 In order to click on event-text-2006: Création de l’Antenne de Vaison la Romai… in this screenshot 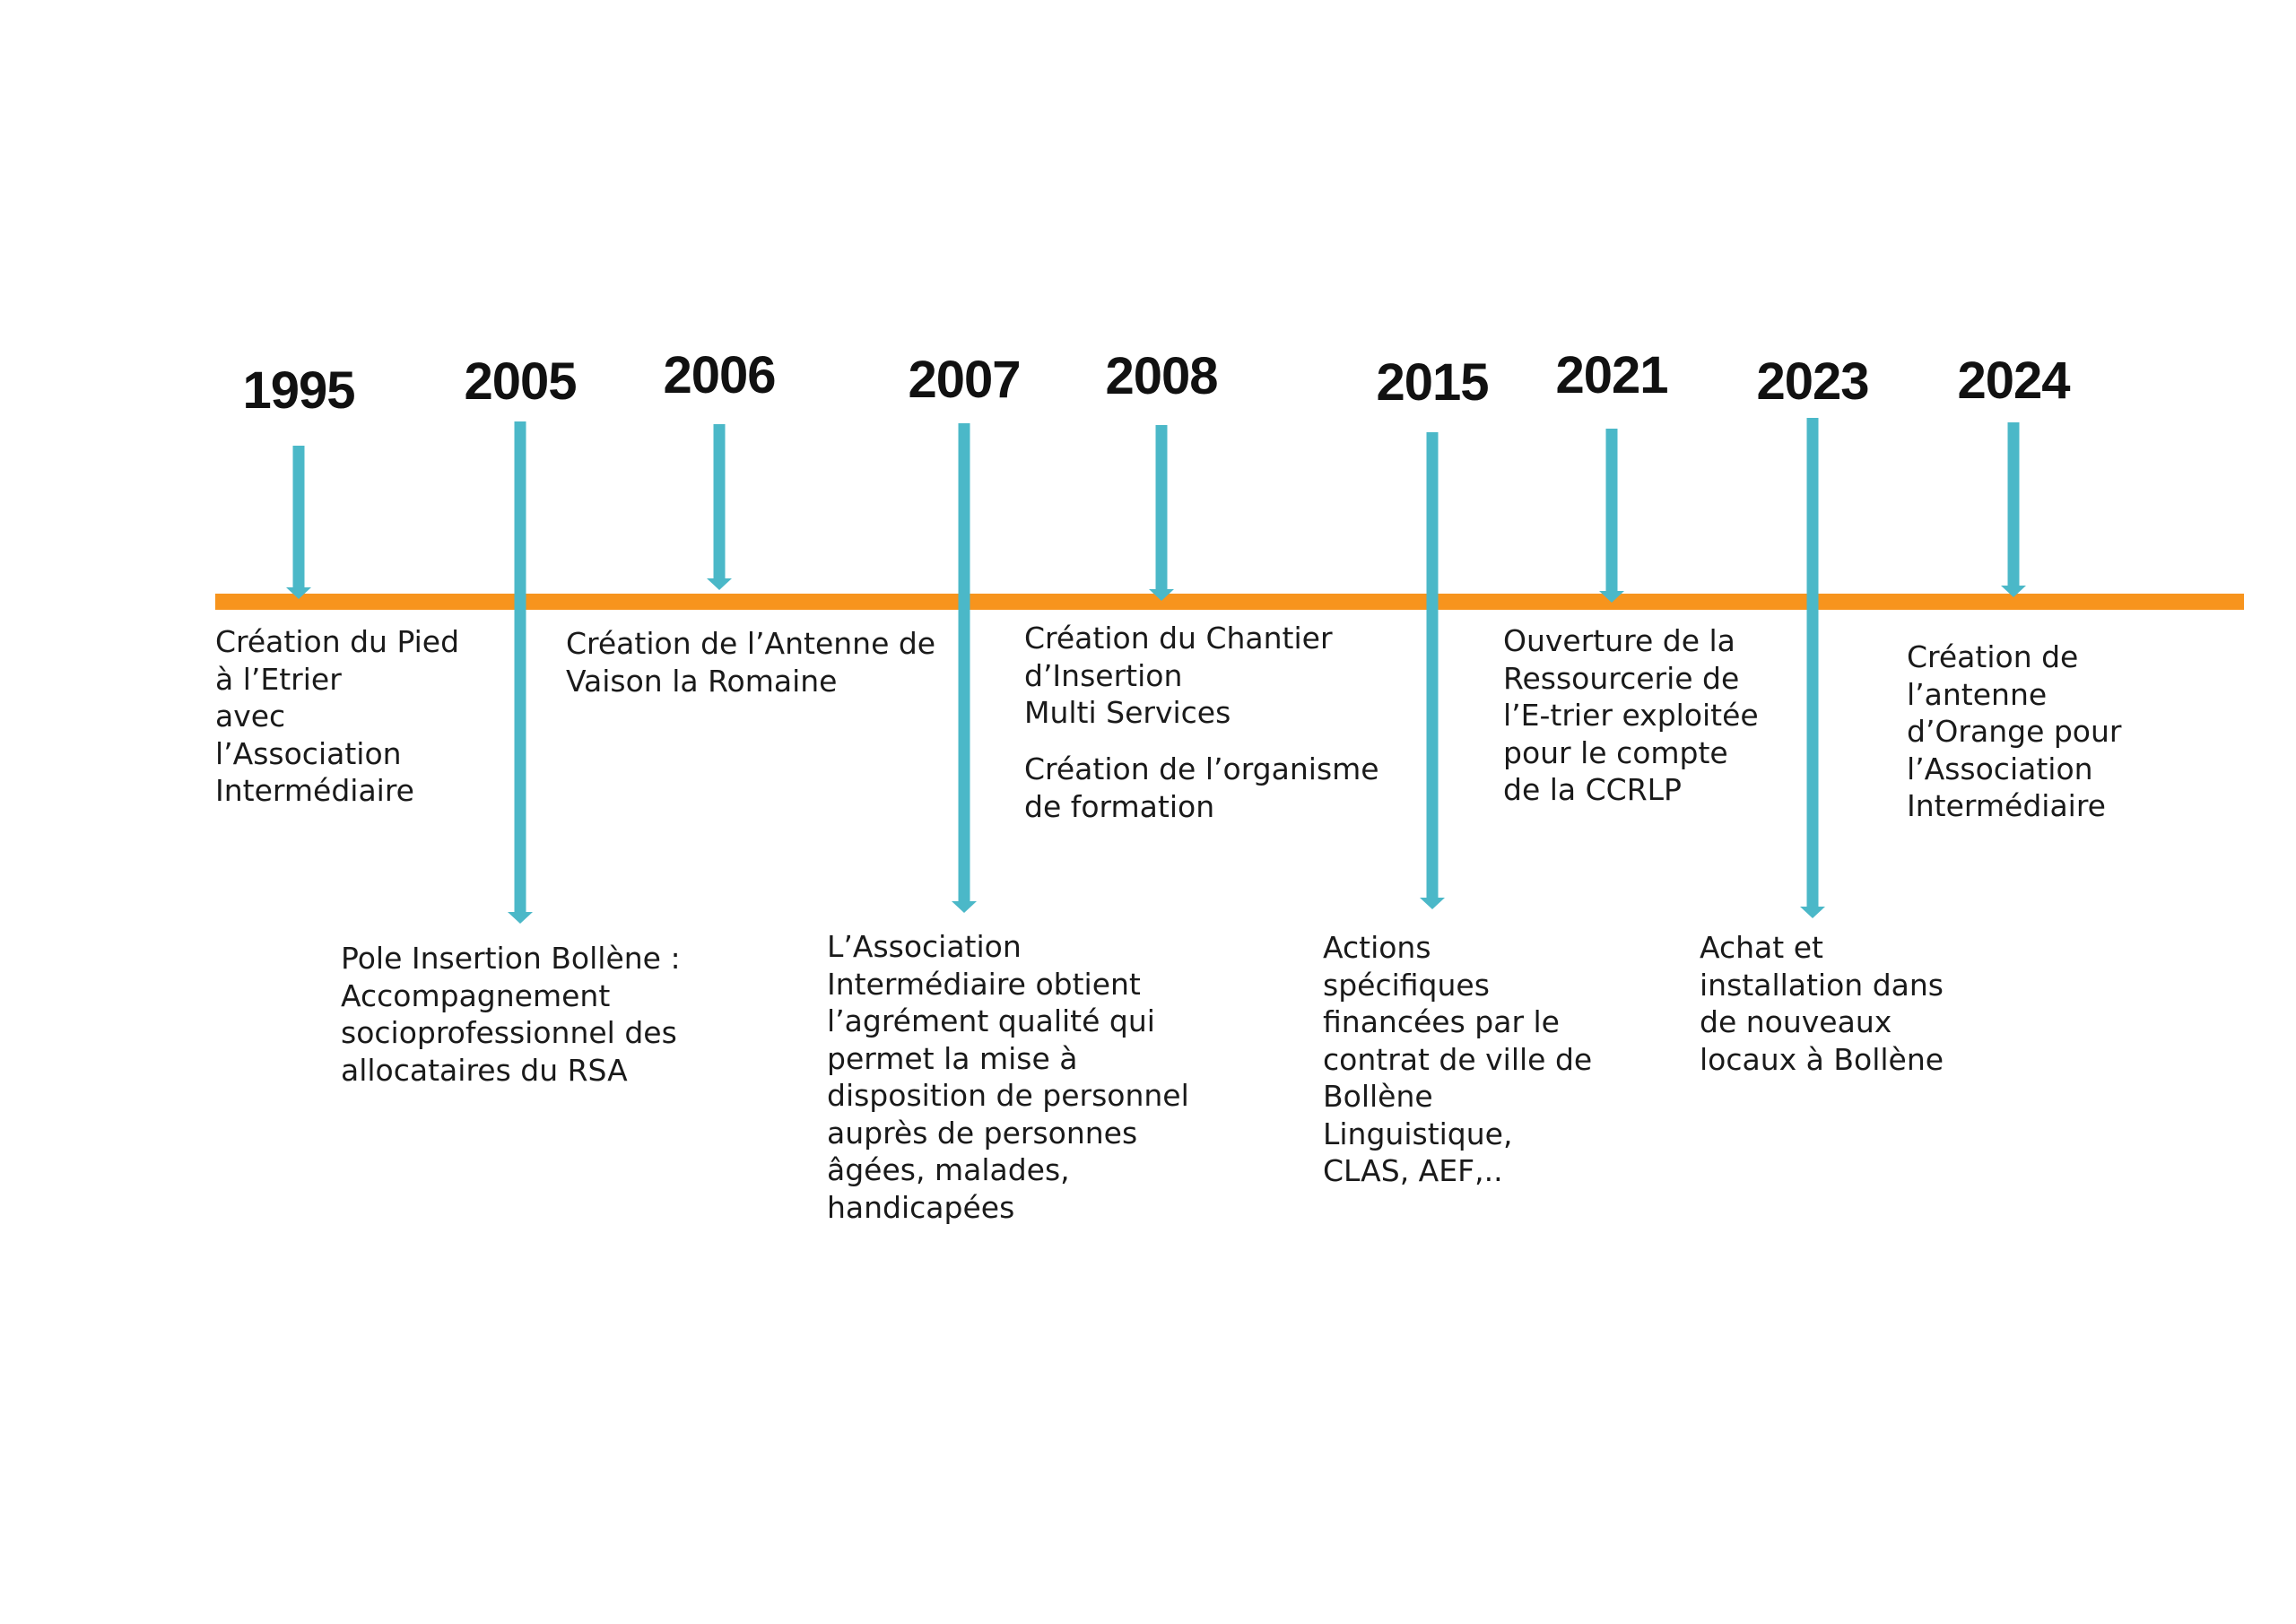, I will do `click(751, 662)`.